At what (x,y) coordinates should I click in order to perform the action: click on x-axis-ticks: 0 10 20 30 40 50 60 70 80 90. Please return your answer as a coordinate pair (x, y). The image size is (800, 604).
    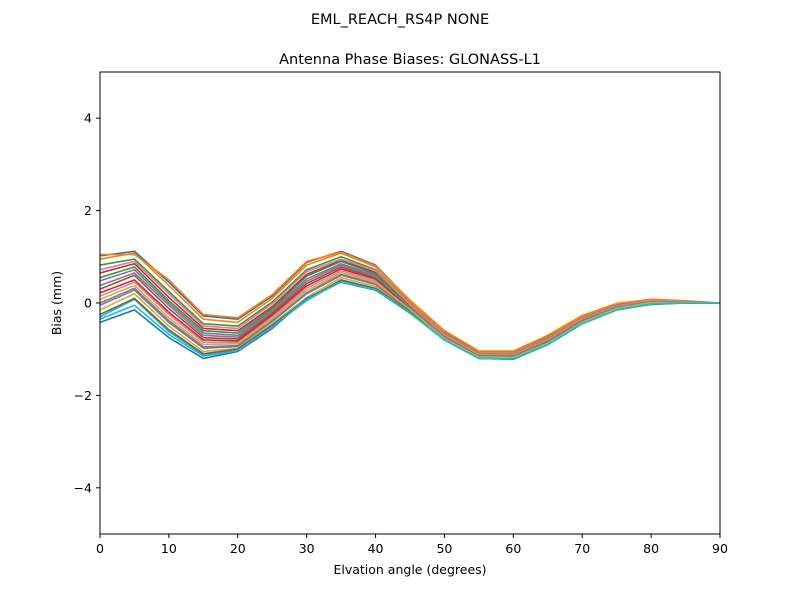
    Looking at the image, I should click on (412, 545).